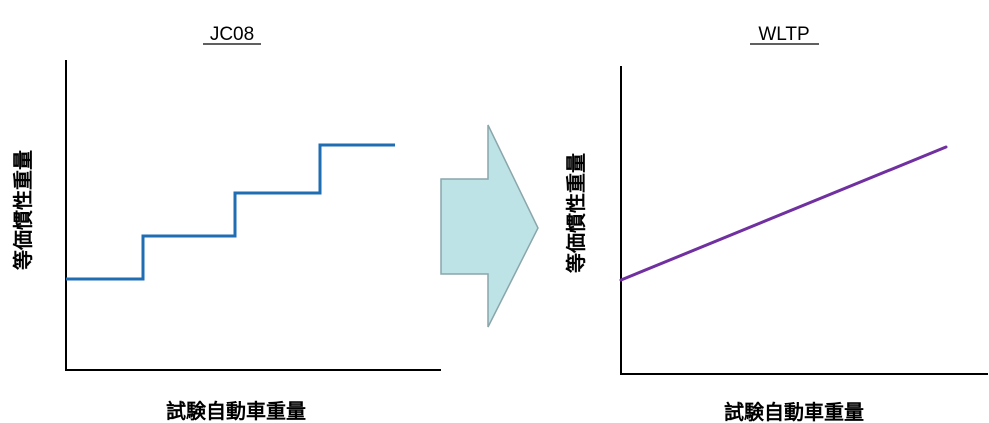 The width and height of the screenshot is (989, 423). I want to click on wltp-linear-line, so click(783, 213).